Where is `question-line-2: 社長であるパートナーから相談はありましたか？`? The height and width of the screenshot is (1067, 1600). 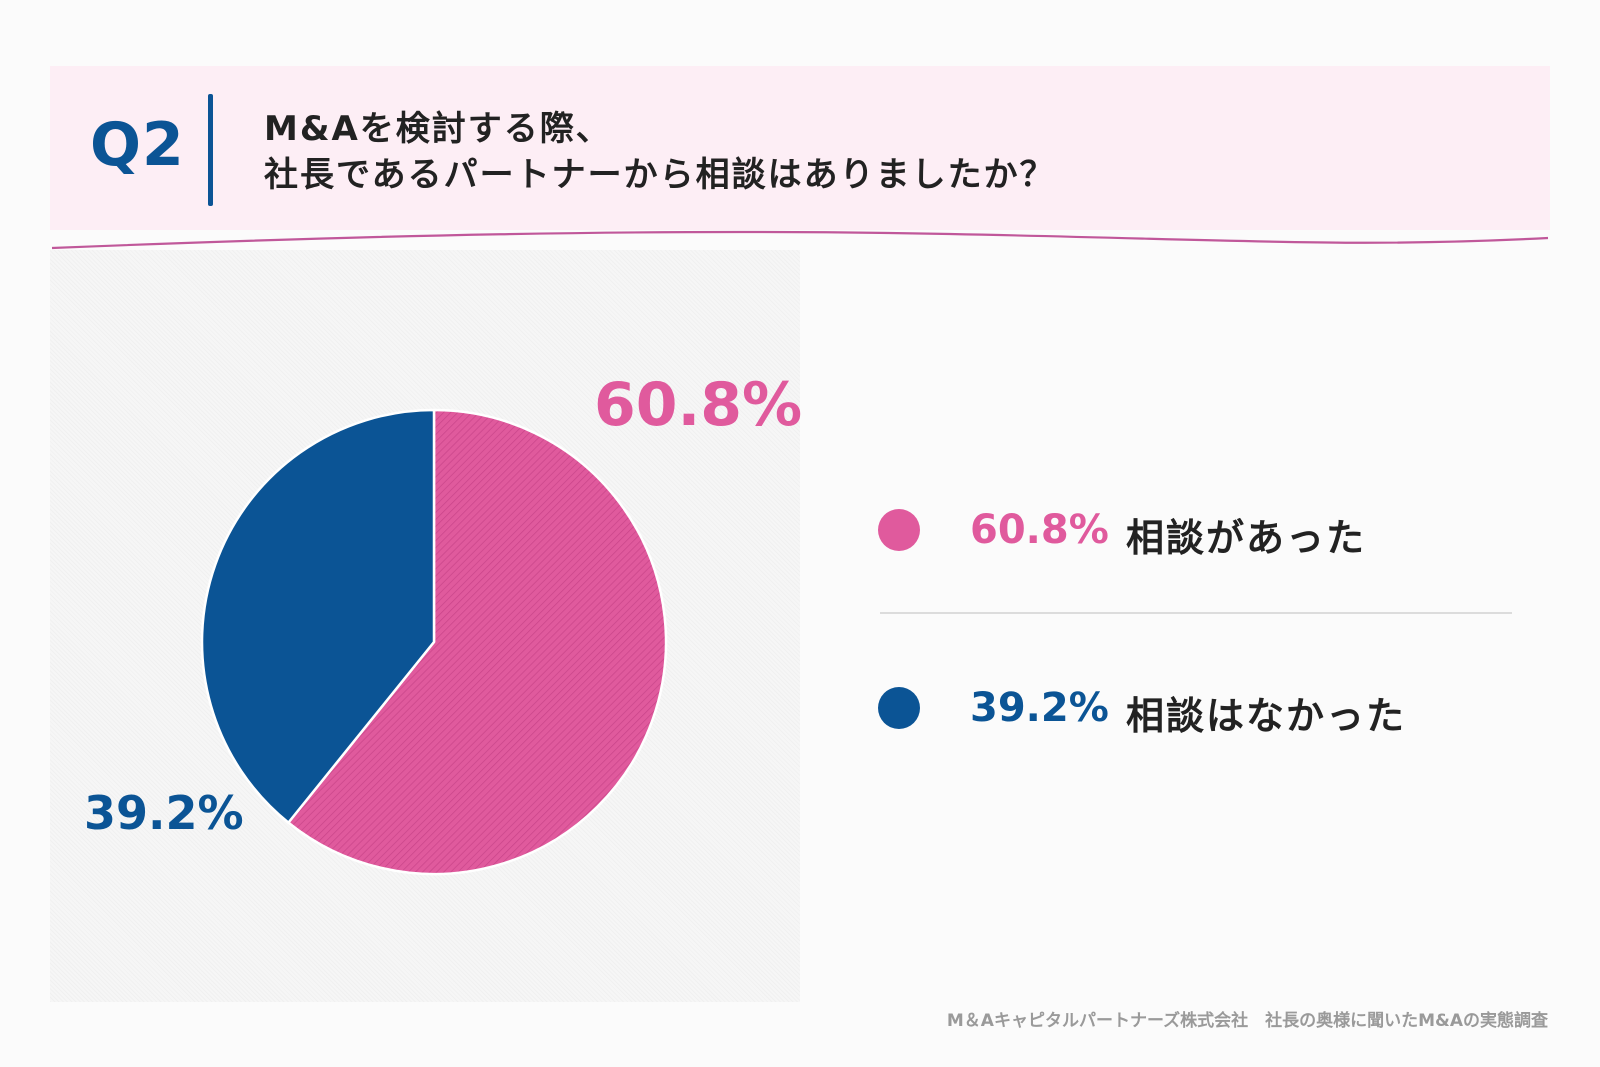
question-line-2: 社長であるパートナーから相談はありましたか？ is located at coordinates (660, 175).